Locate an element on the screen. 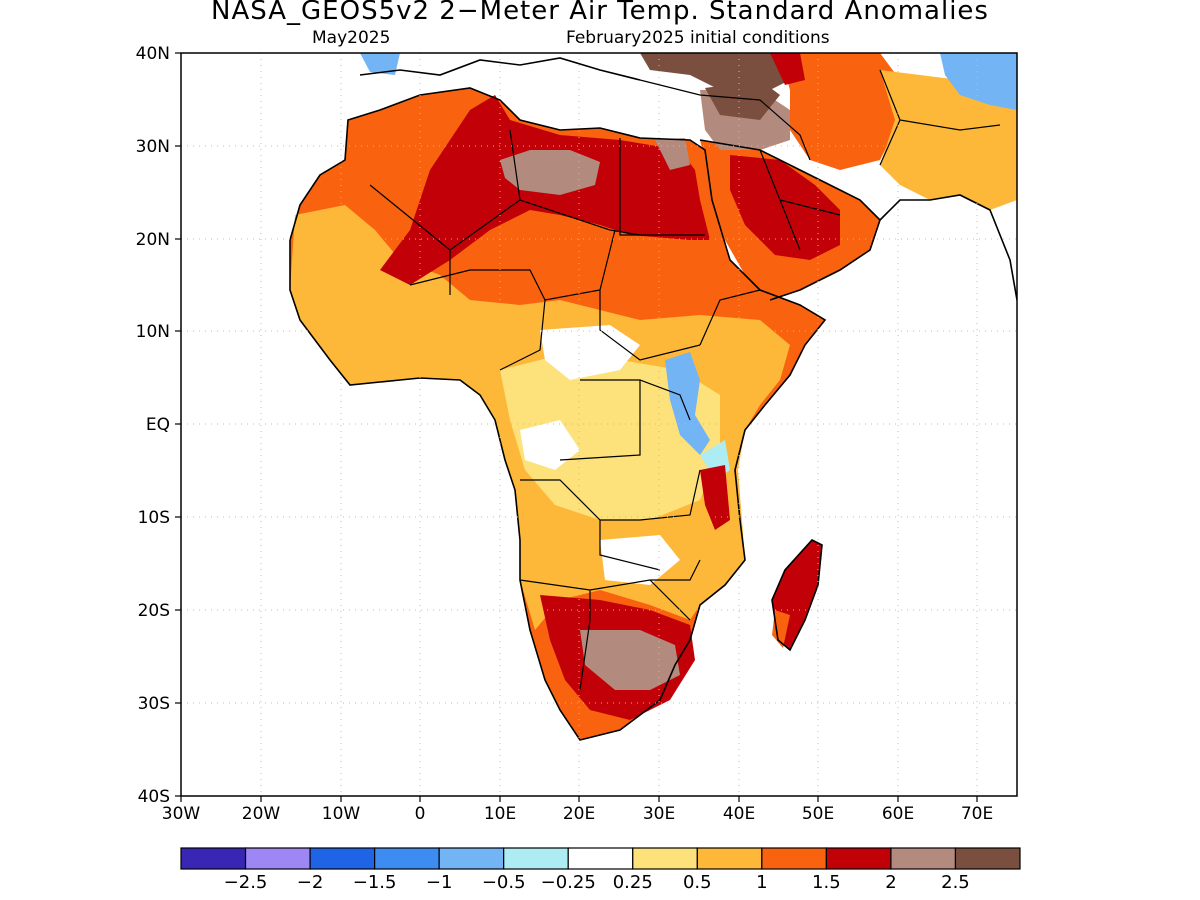 The image size is (1200, 900). lat-tick-label: 10N is located at coordinates (153, 332).